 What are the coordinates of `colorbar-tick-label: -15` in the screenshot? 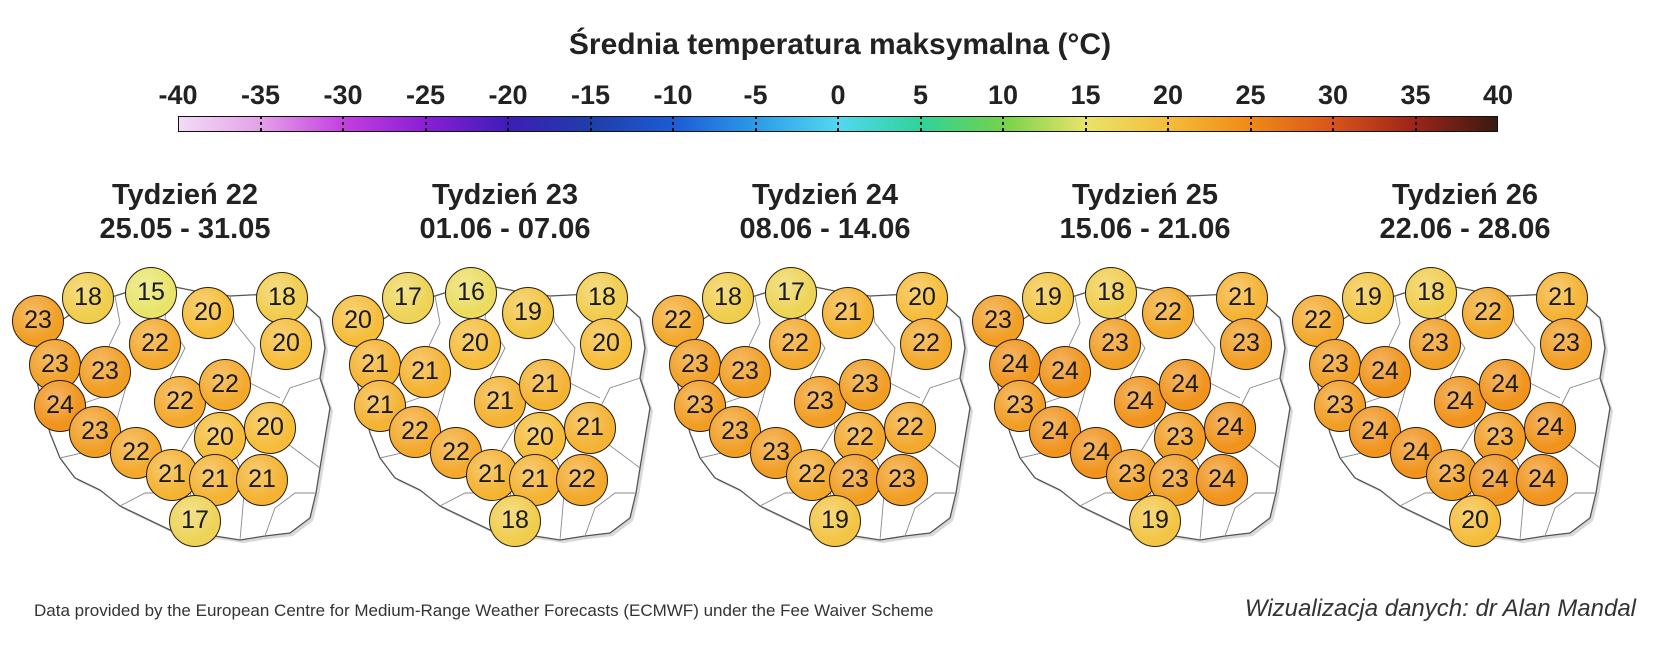 It's located at (590, 95).